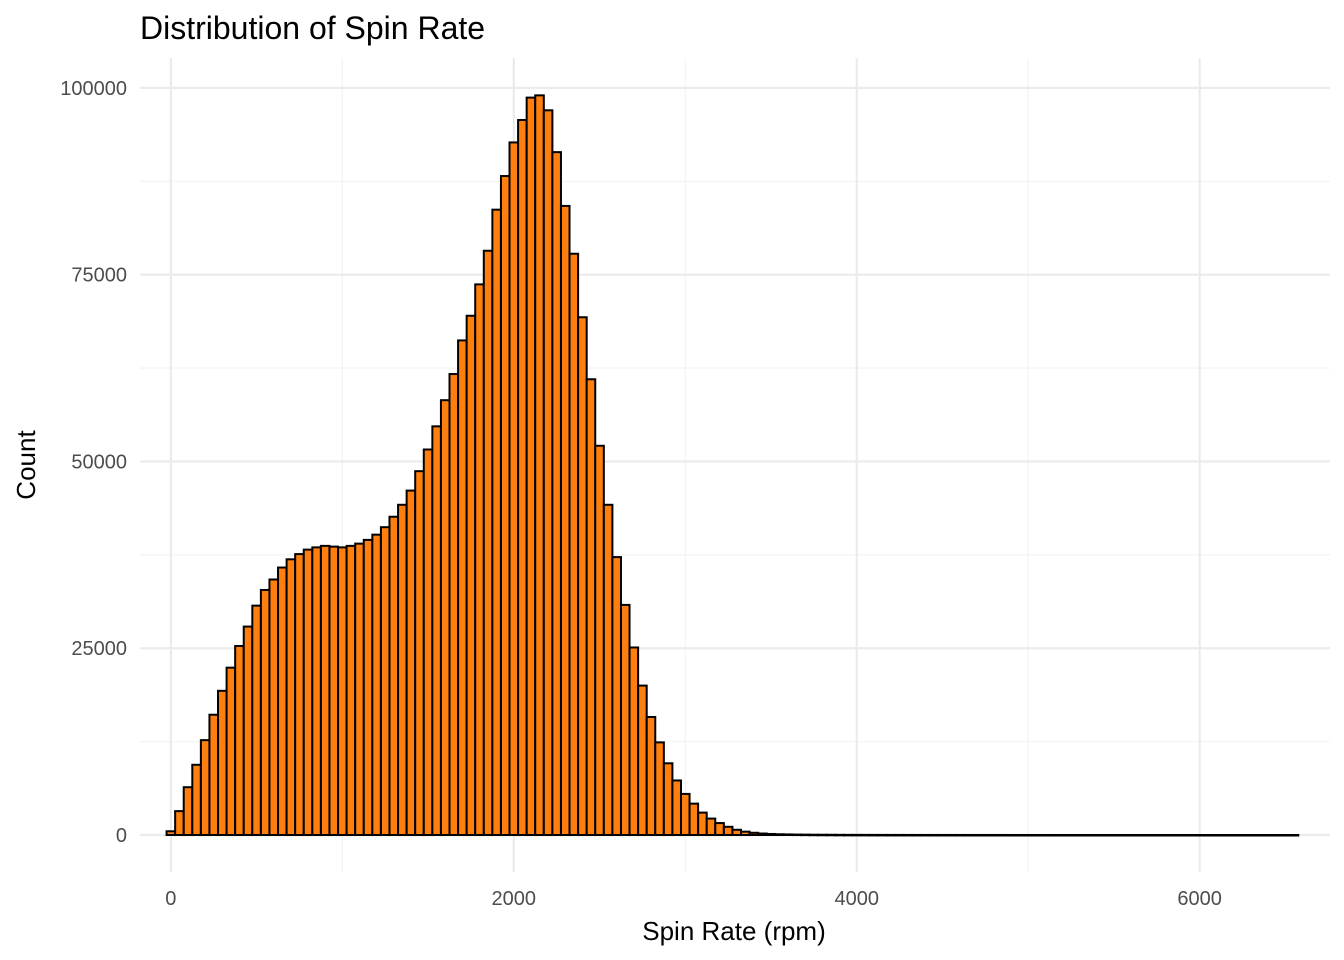 The image size is (1344, 960). What do you see at coordinates (1199, 899) in the screenshot?
I see `x-tick-label: 6000` at bounding box center [1199, 899].